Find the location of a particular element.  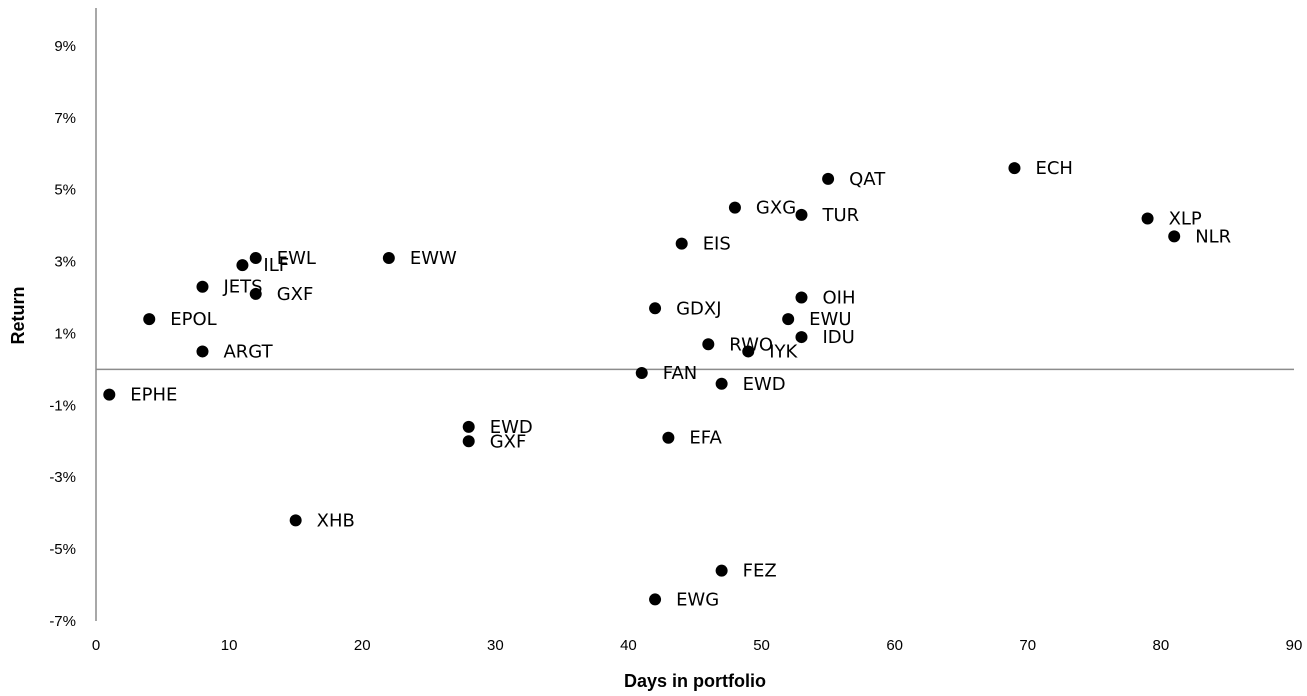

y-tick-labels: -7% -5% -3% -1% 1% 3% 5% 7% 9% is located at coordinates (62, 334).